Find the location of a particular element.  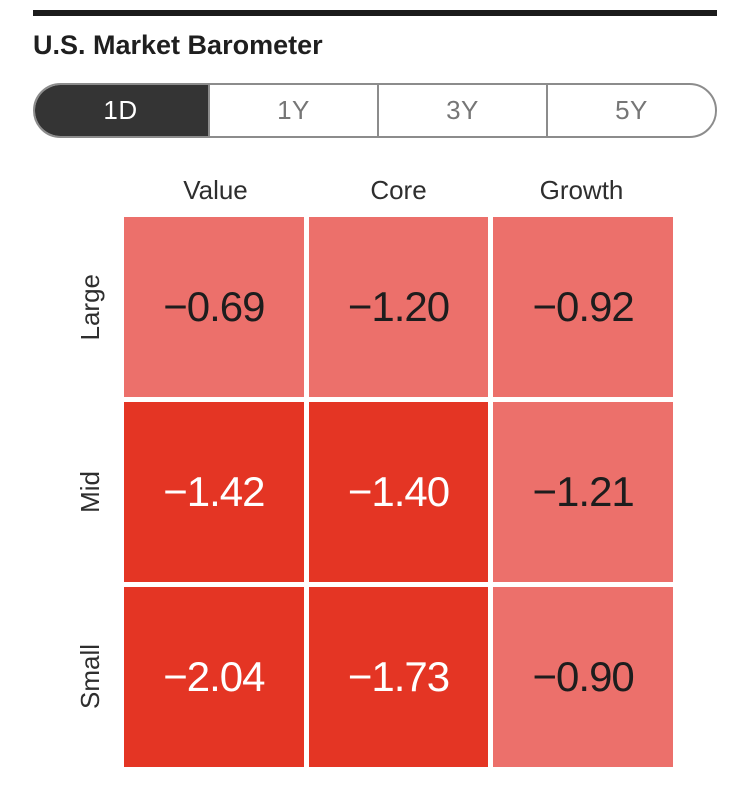

timeframe-1d-button: 1D is located at coordinates (121, 110).